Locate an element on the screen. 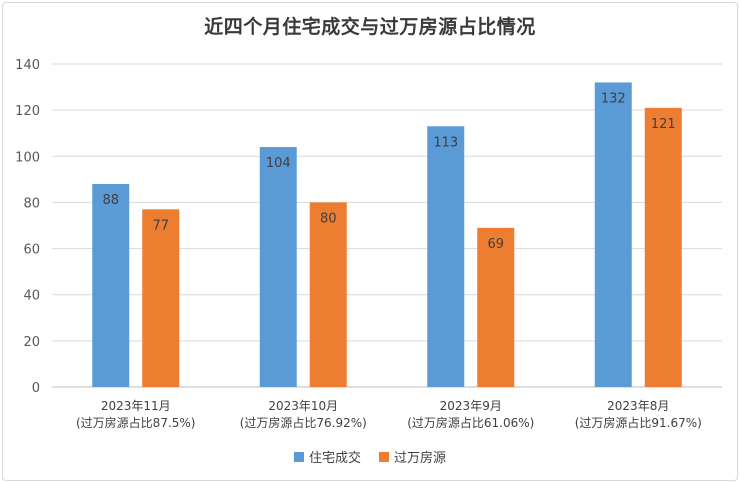 The height and width of the screenshot is (483, 740). data-label: 77 is located at coordinates (160, 225).